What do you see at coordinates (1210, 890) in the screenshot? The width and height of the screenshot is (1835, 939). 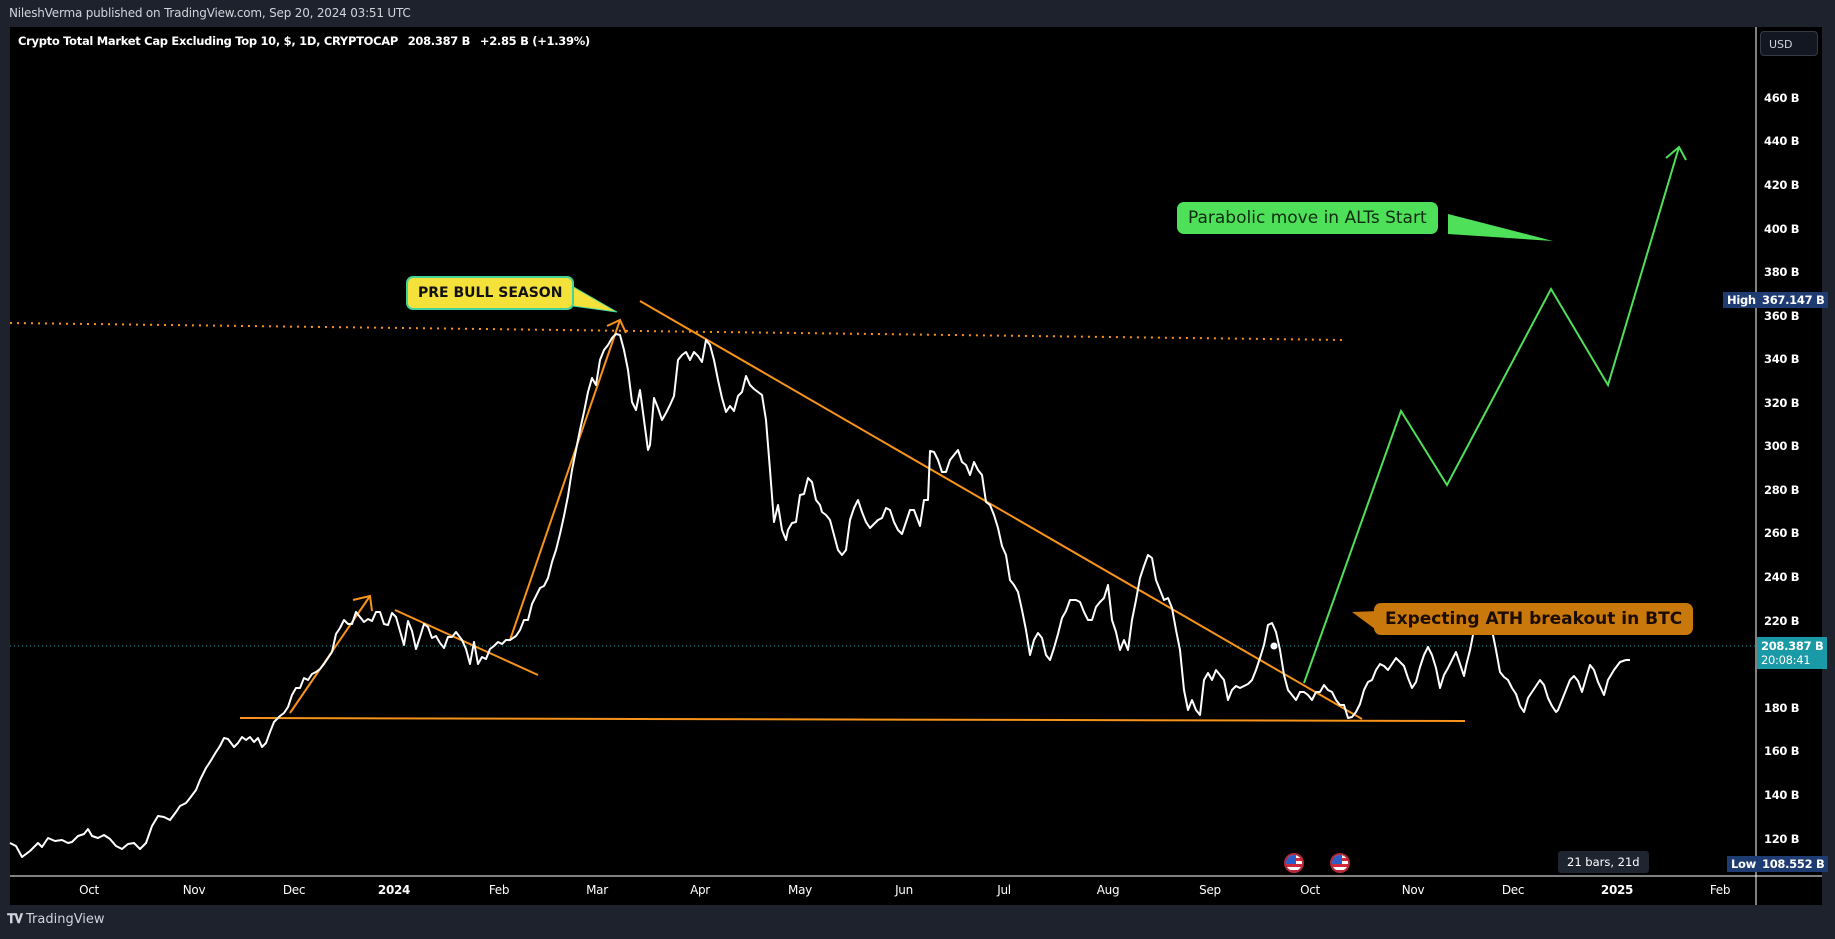 I see `time-tick: Sep` at bounding box center [1210, 890].